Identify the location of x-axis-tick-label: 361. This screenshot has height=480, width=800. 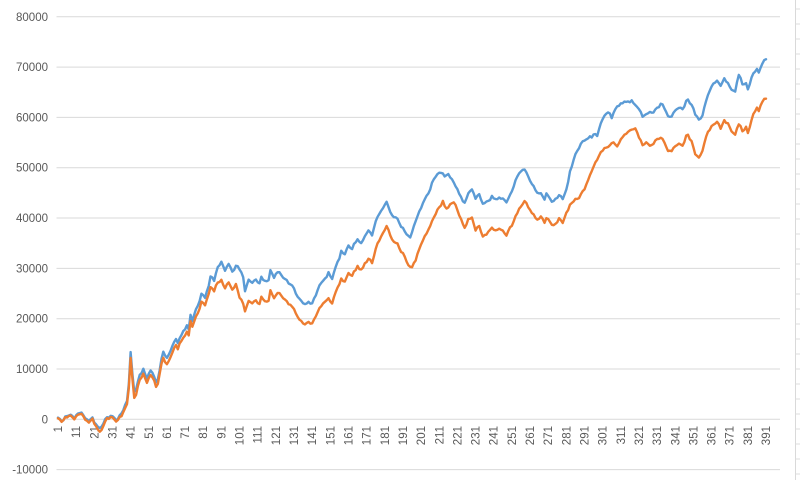
(713, 435).